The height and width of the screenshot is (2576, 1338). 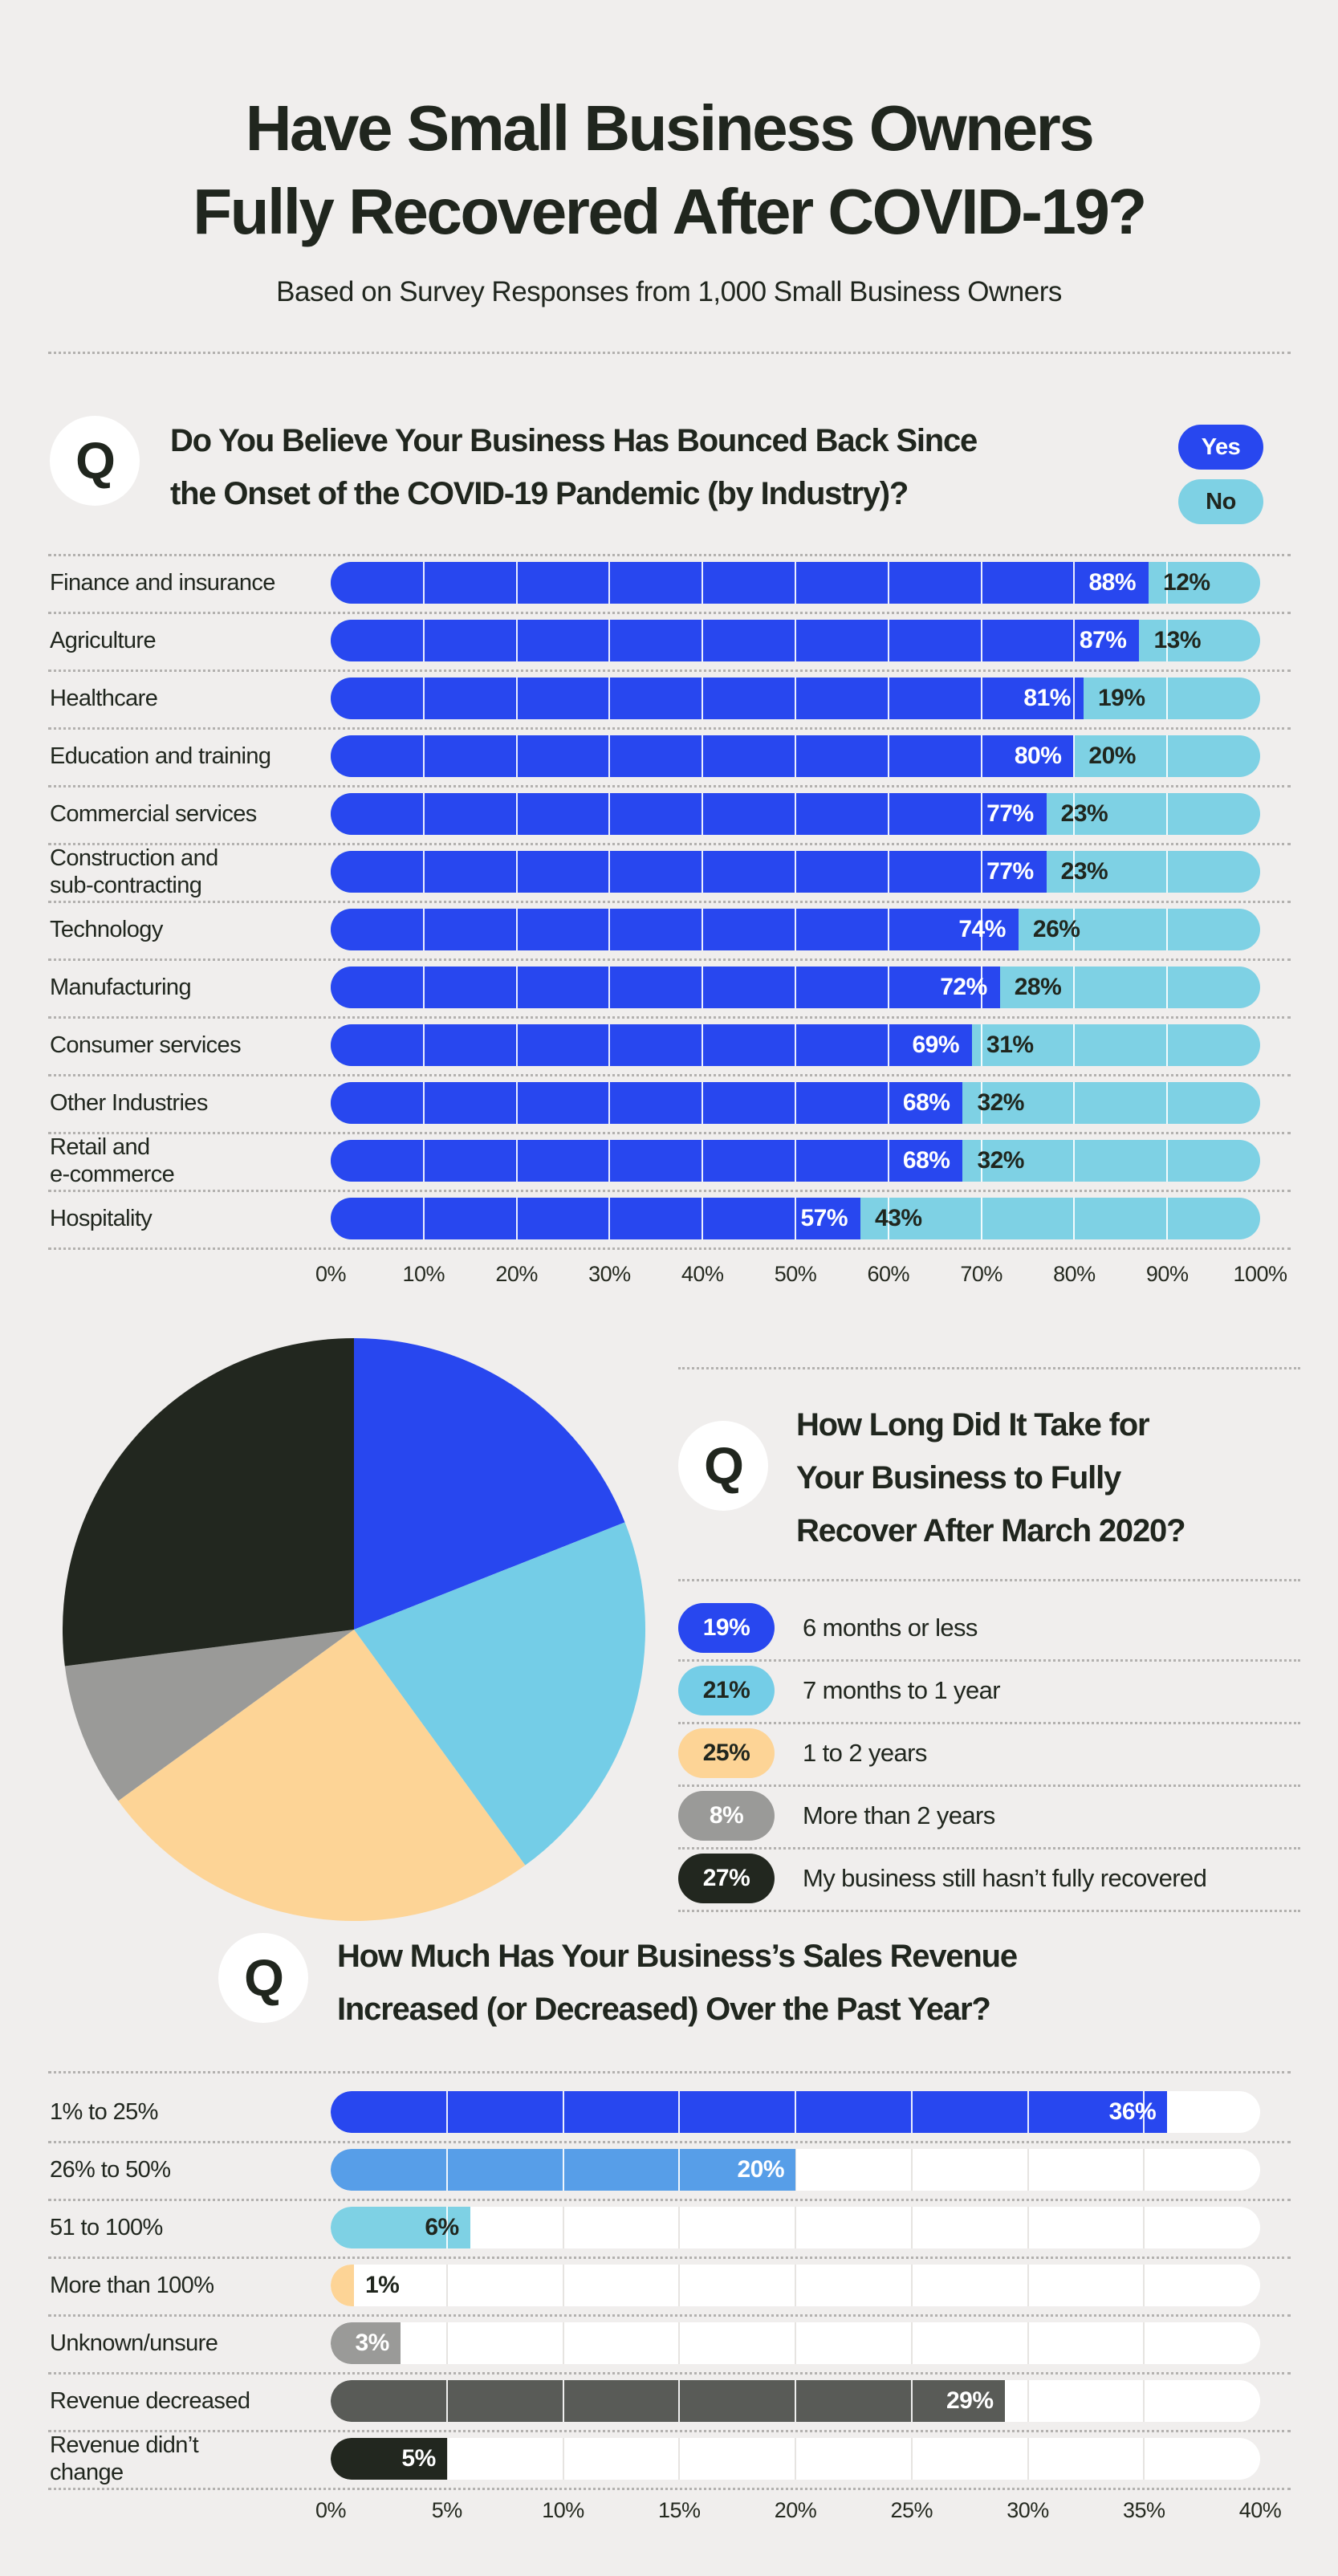 I want to click on value-label-no: 20%, so click(x=1112, y=756).